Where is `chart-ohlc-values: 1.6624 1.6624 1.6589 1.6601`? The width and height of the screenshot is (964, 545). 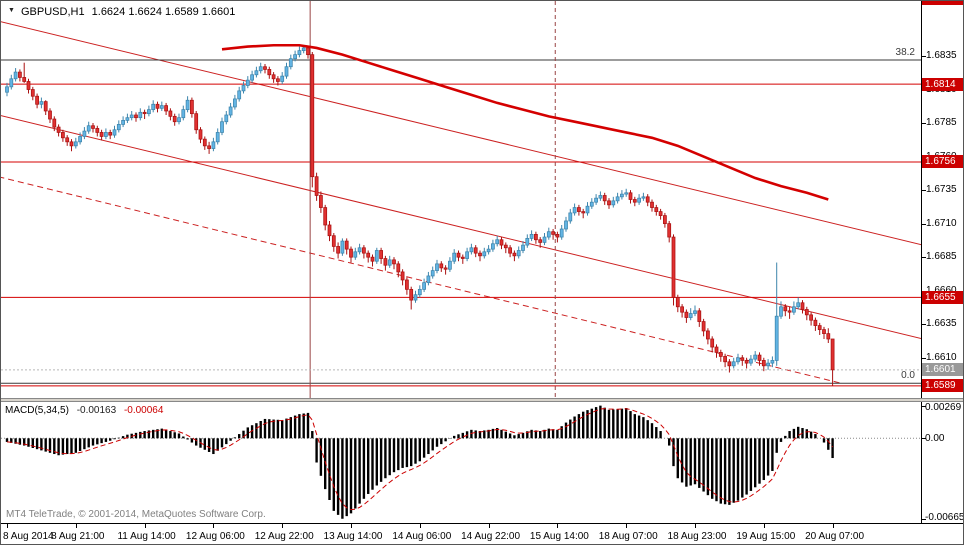 chart-ohlc-values: 1.6624 1.6624 1.6589 1.6601 is located at coordinates (163, 12).